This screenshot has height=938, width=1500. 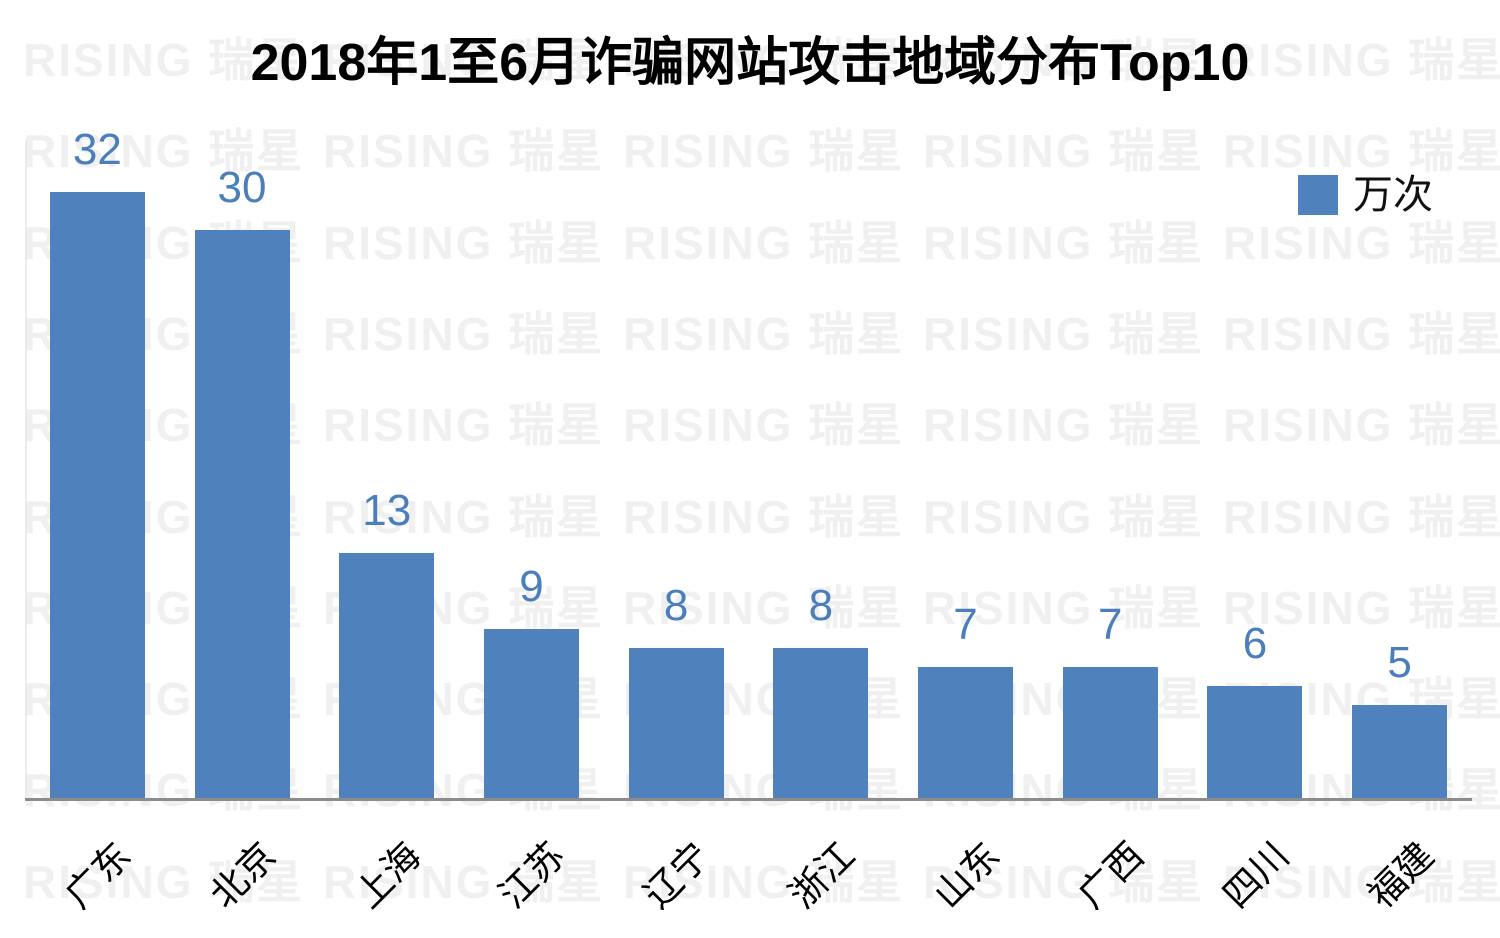 What do you see at coordinates (98, 875) in the screenshot?
I see `x-axis-label: 广东` at bounding box center [98, 875].